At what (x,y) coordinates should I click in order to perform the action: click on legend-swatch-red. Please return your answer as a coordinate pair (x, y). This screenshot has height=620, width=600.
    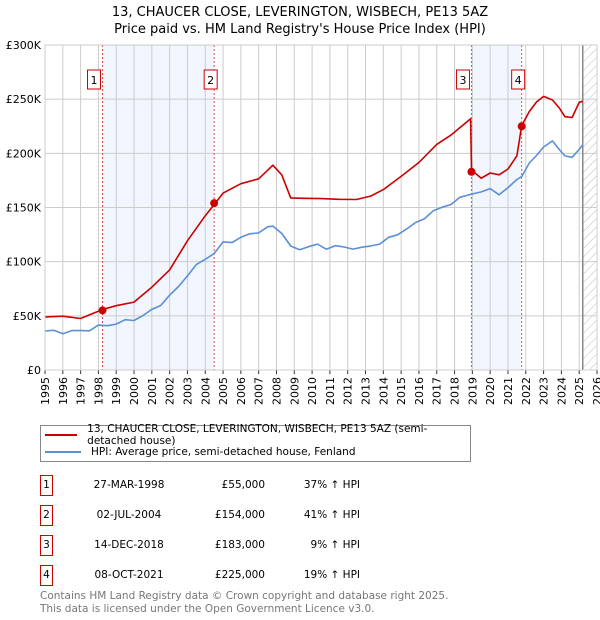
    Looking at the image, I should click on (61, 435).